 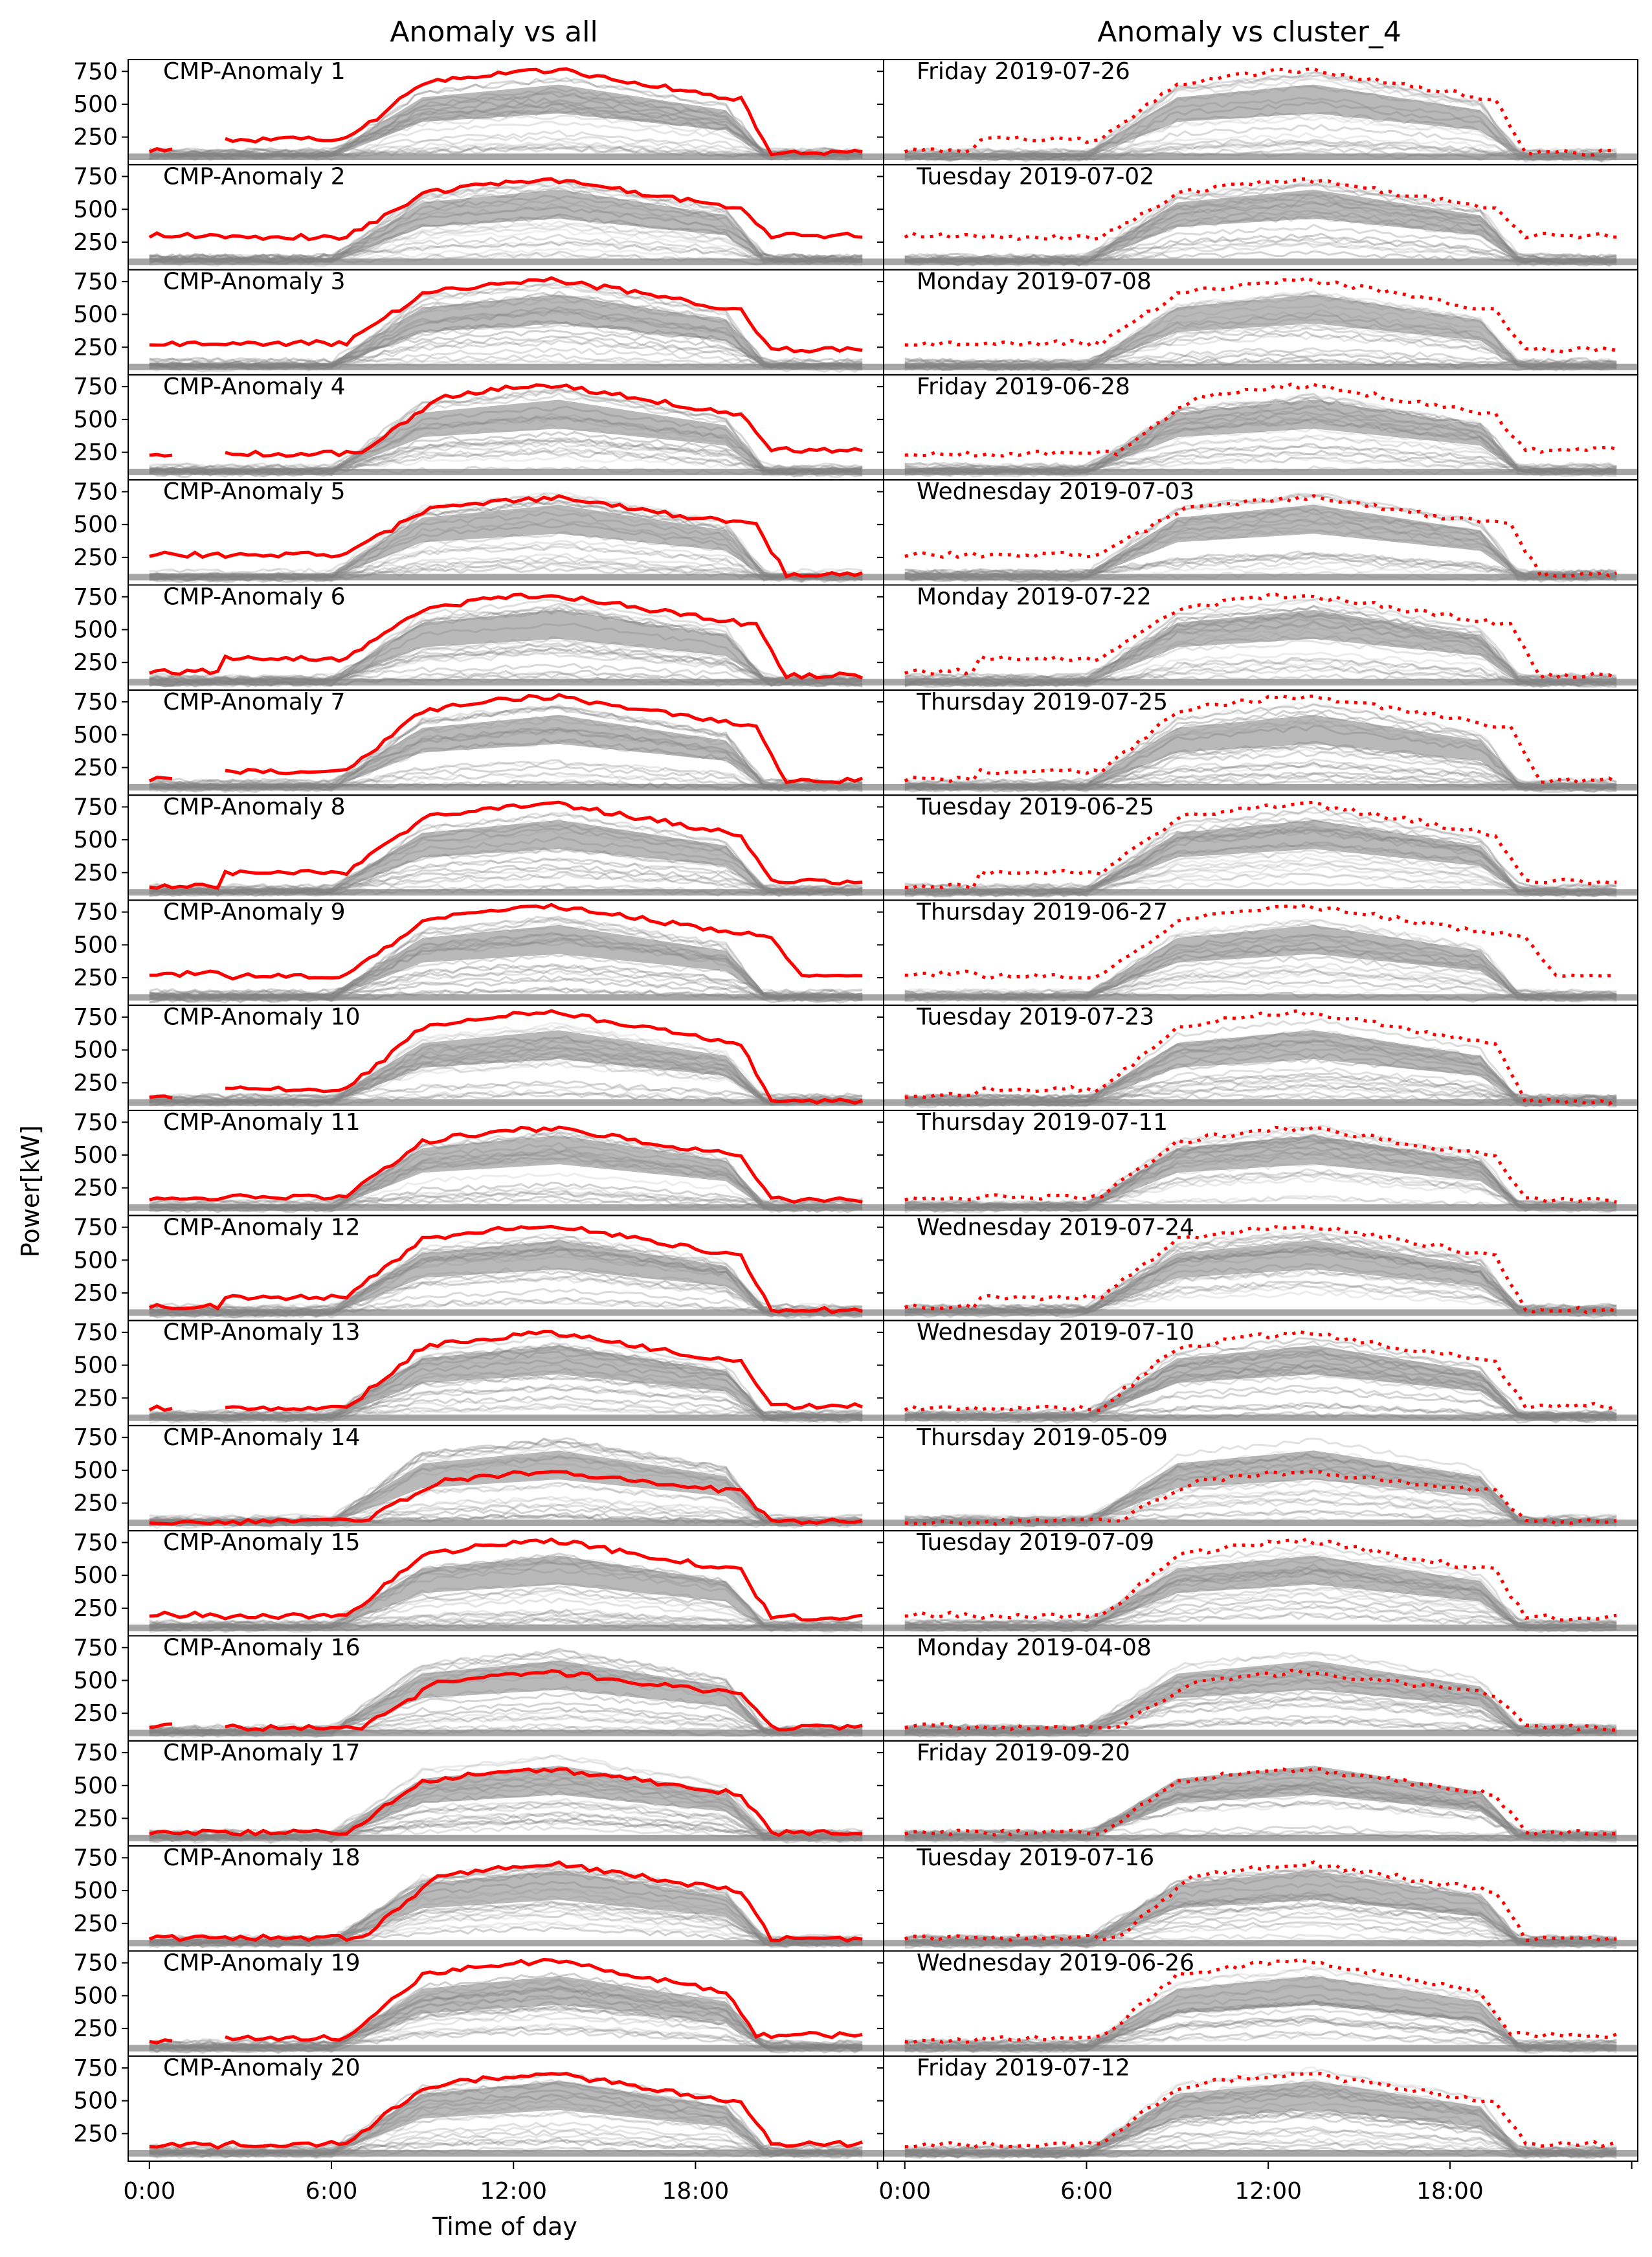 I want to click on anomaly-label: CMP-Anomaly 12, so click(x=261, y=1227).